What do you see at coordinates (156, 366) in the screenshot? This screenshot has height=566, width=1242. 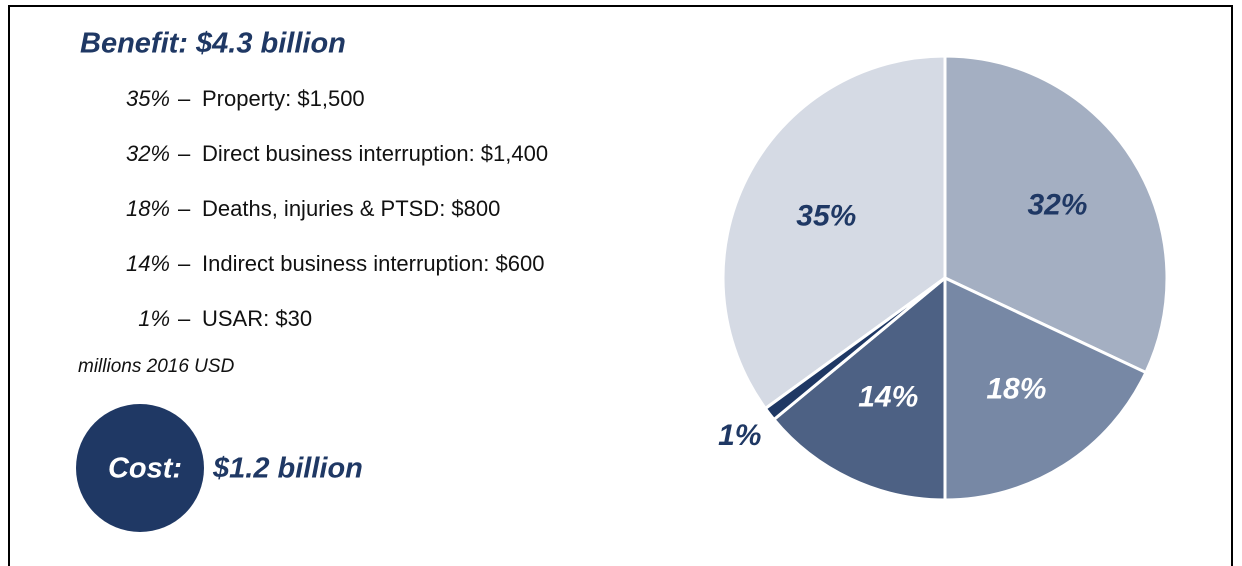 I see `note: millions 2016 USD` at bounding box center [156, 366].